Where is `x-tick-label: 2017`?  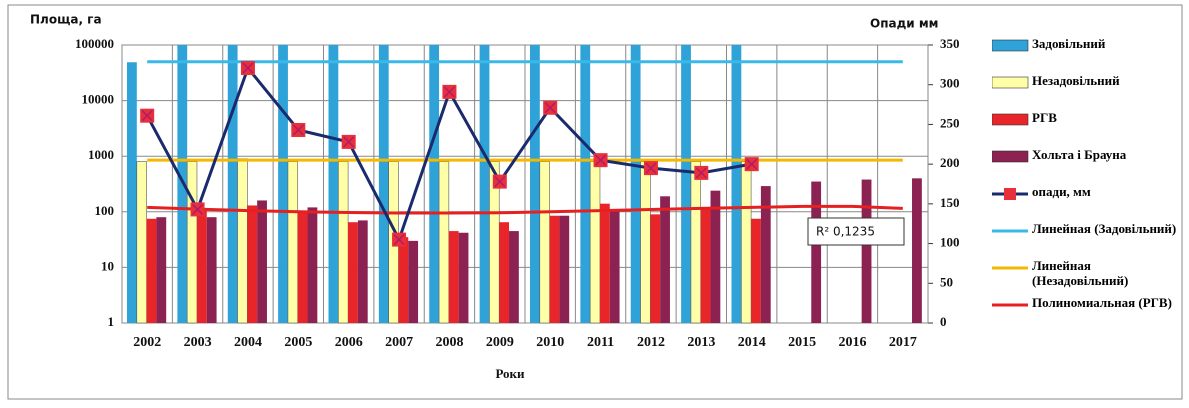 x-tick-label: 2017 is located at coordinates (903, 342).